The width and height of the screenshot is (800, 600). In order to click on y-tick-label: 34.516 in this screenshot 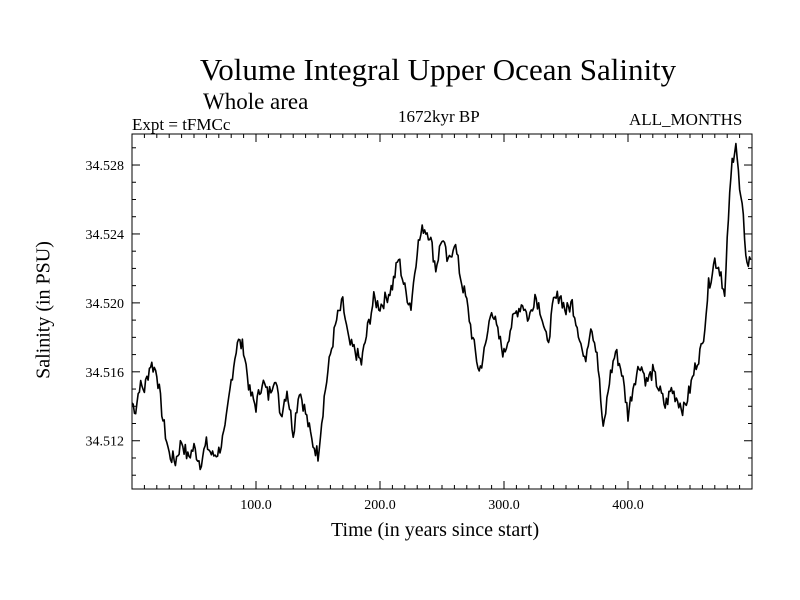, I will do `click(105, 373)`.